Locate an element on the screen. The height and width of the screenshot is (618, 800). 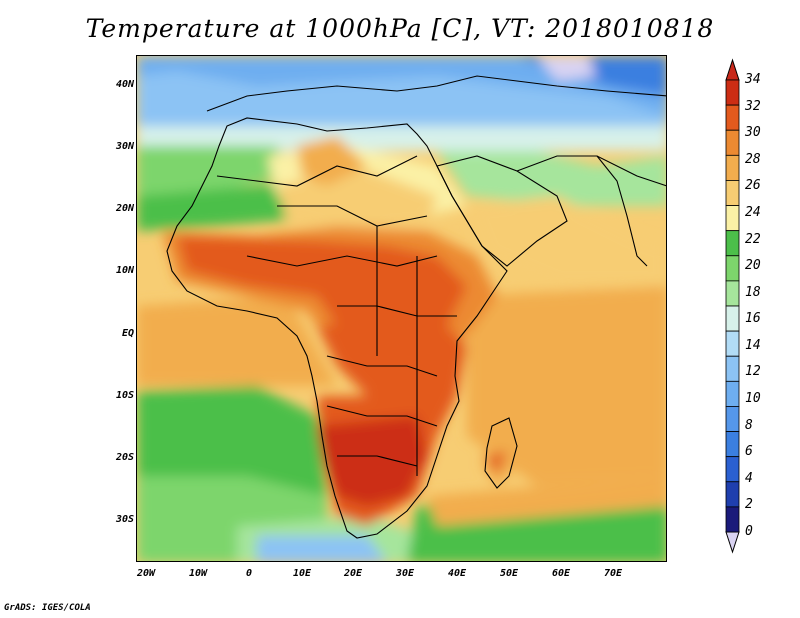
lon-label-50e: 50E is located at coordinates (509, 573).